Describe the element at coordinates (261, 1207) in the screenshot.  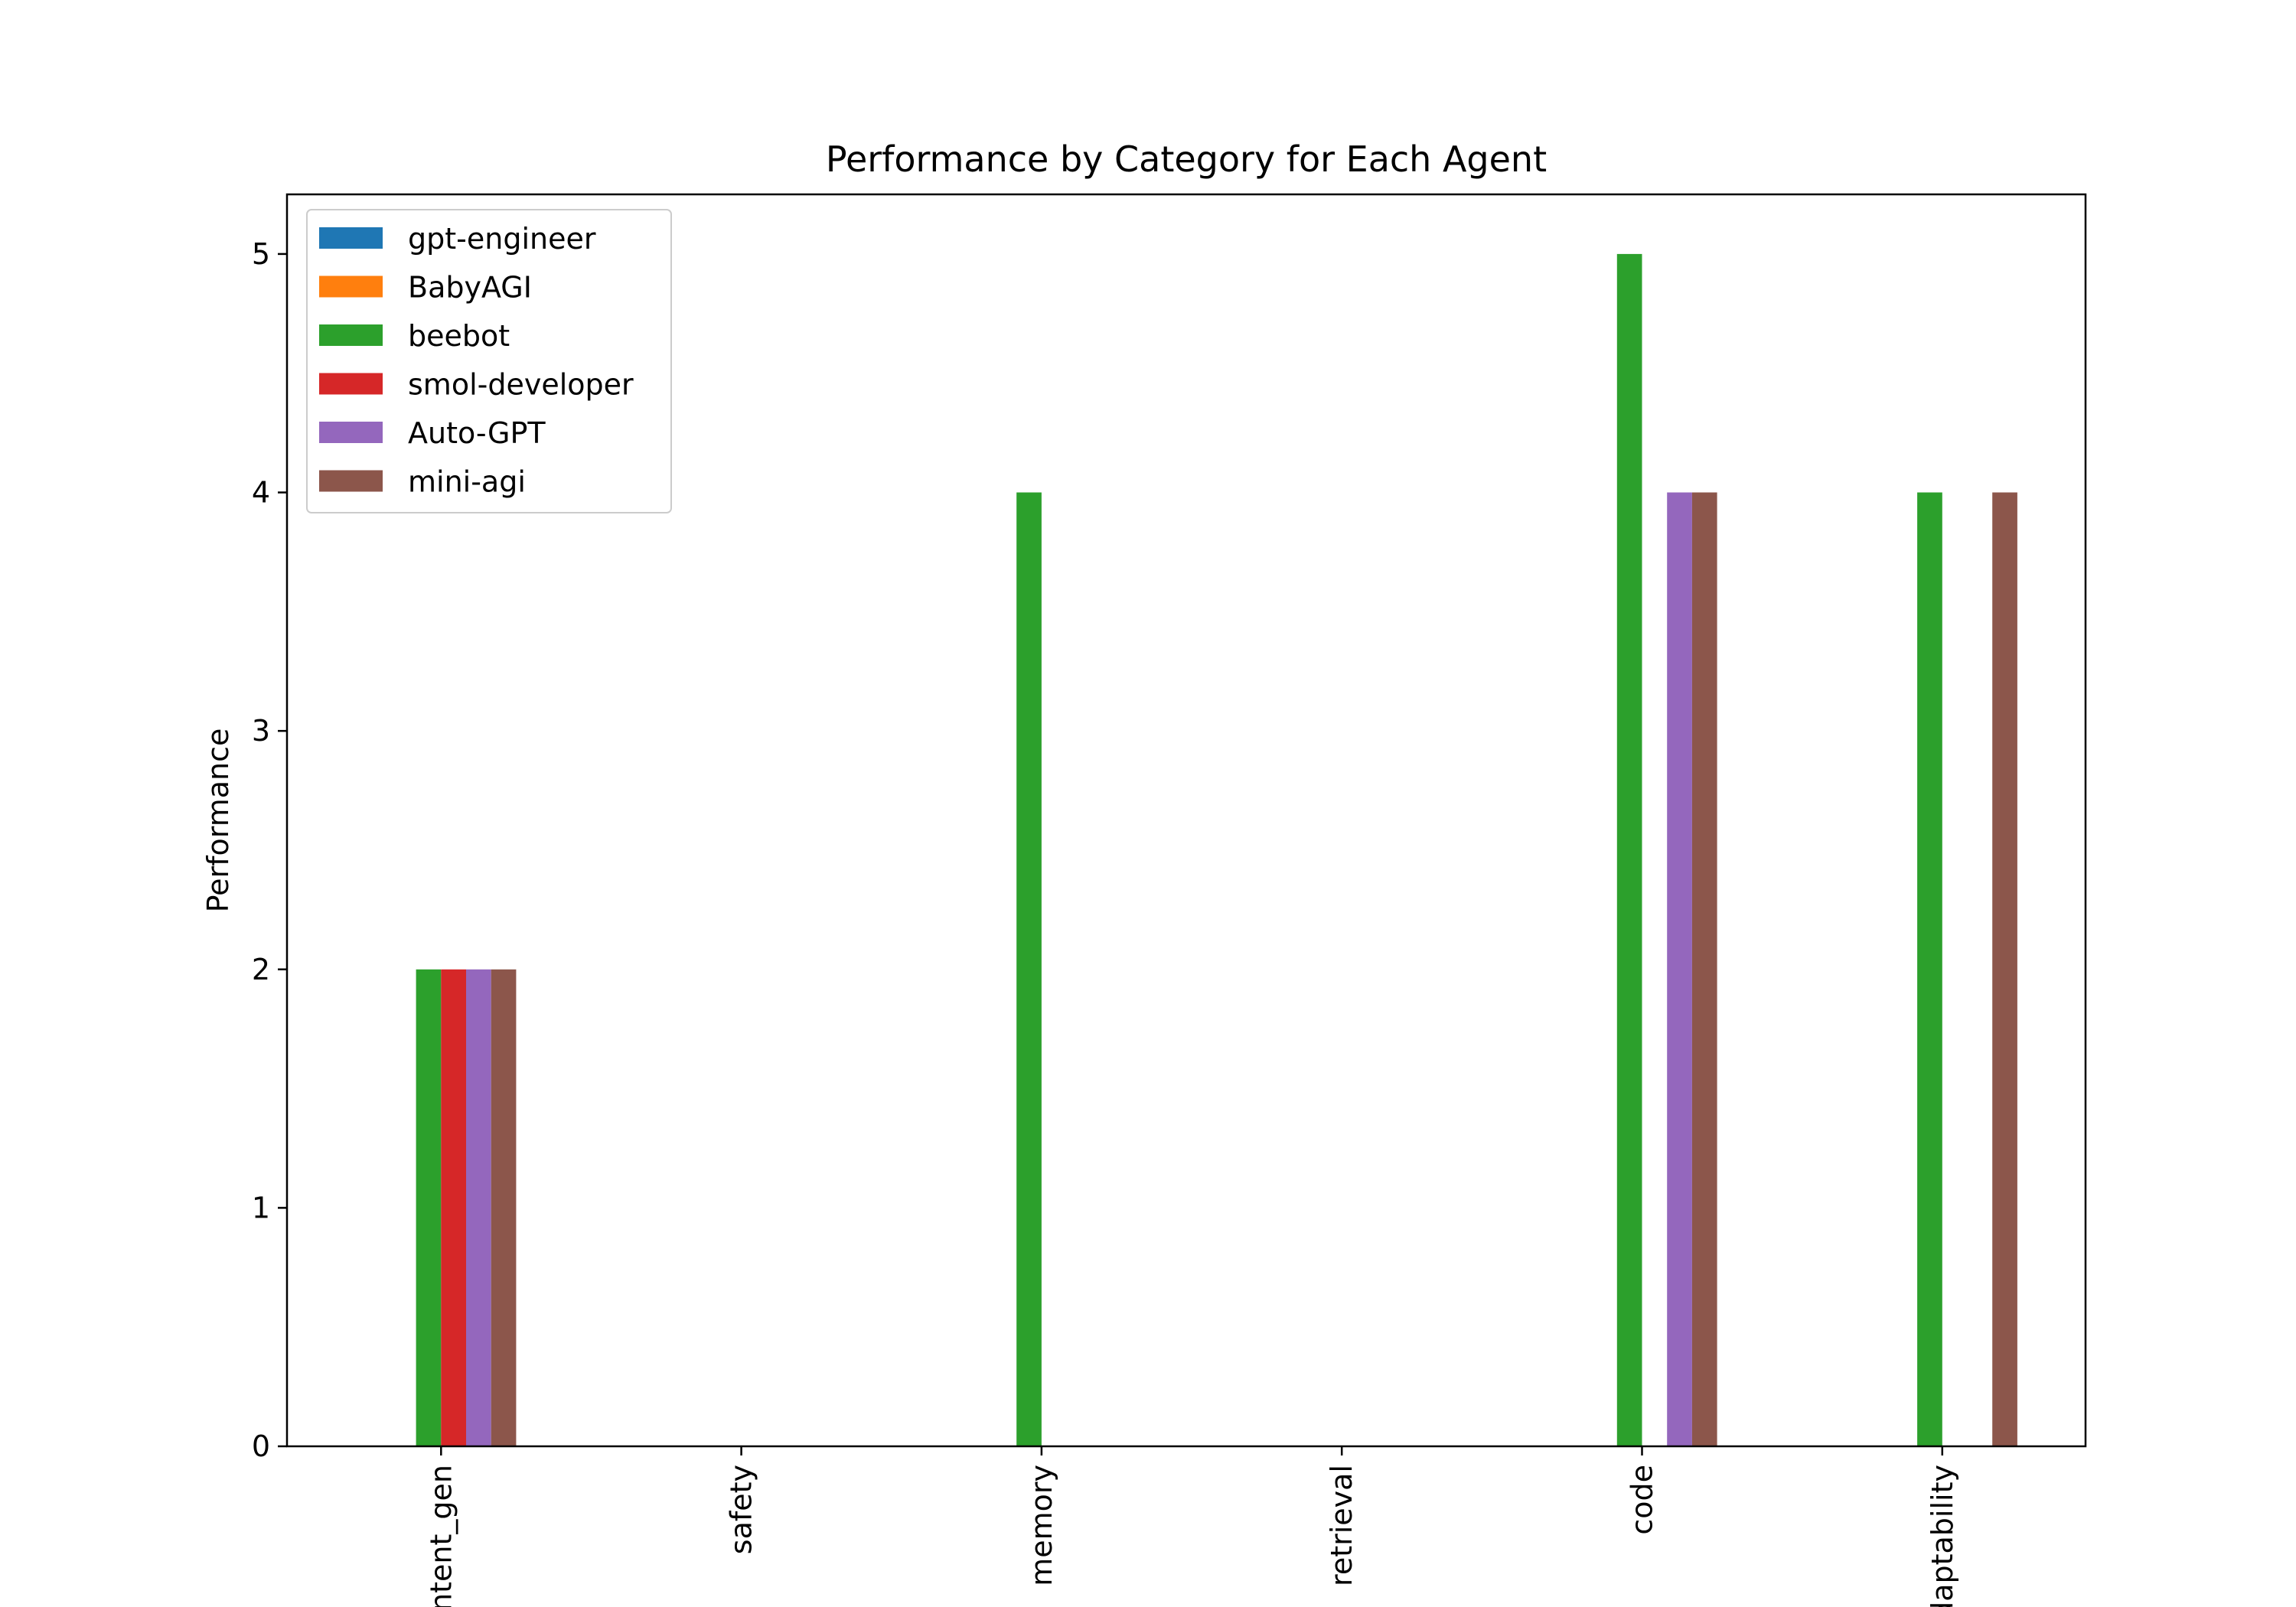
I see `y-tick-label: 1` at that location.